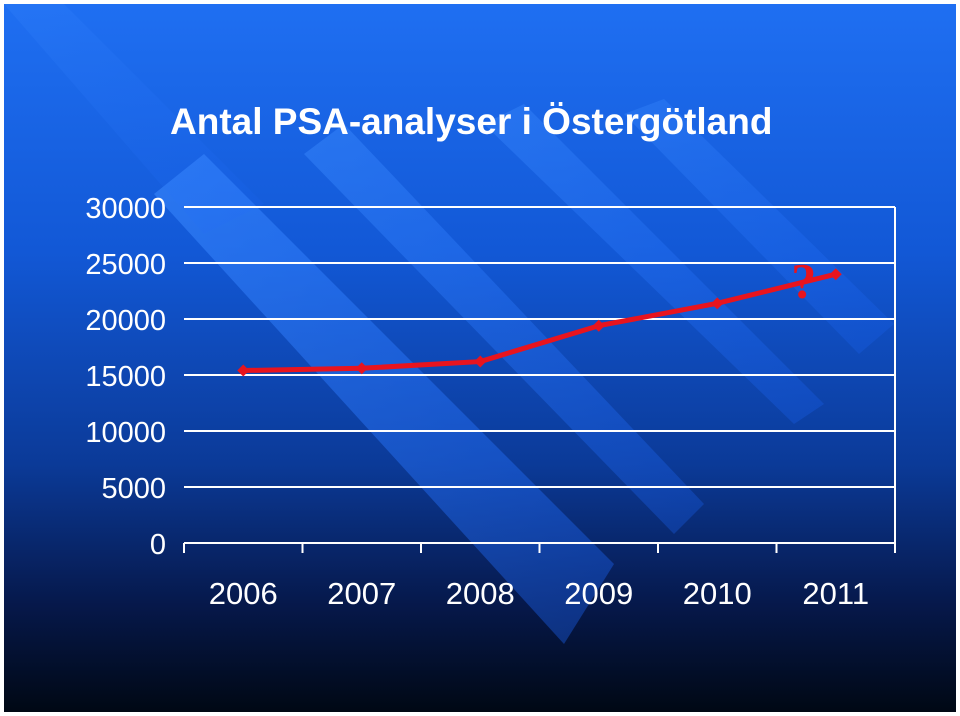 The width and height of the screenshot is (960, 716). What do you see at coordinates (125, 265) in the screenshot?
I see `y-tick-label: 25000` at bounding box center [125, 265].